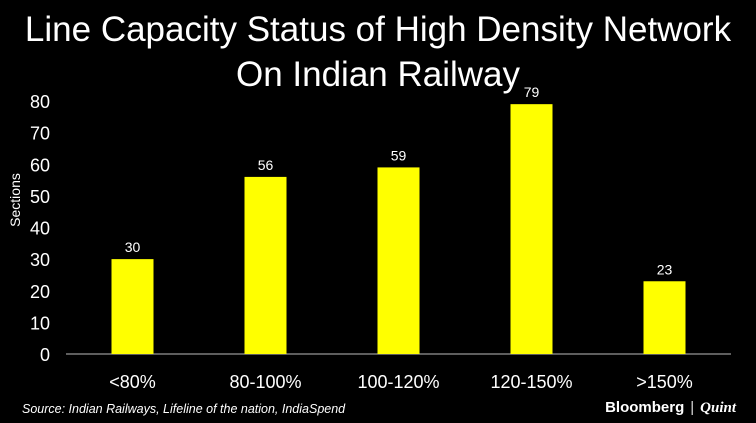 This screenshot has width=756, height=423. Describe the element at coordinates (532, 92) in the screenshot. I see `data-label: 79` at that location.